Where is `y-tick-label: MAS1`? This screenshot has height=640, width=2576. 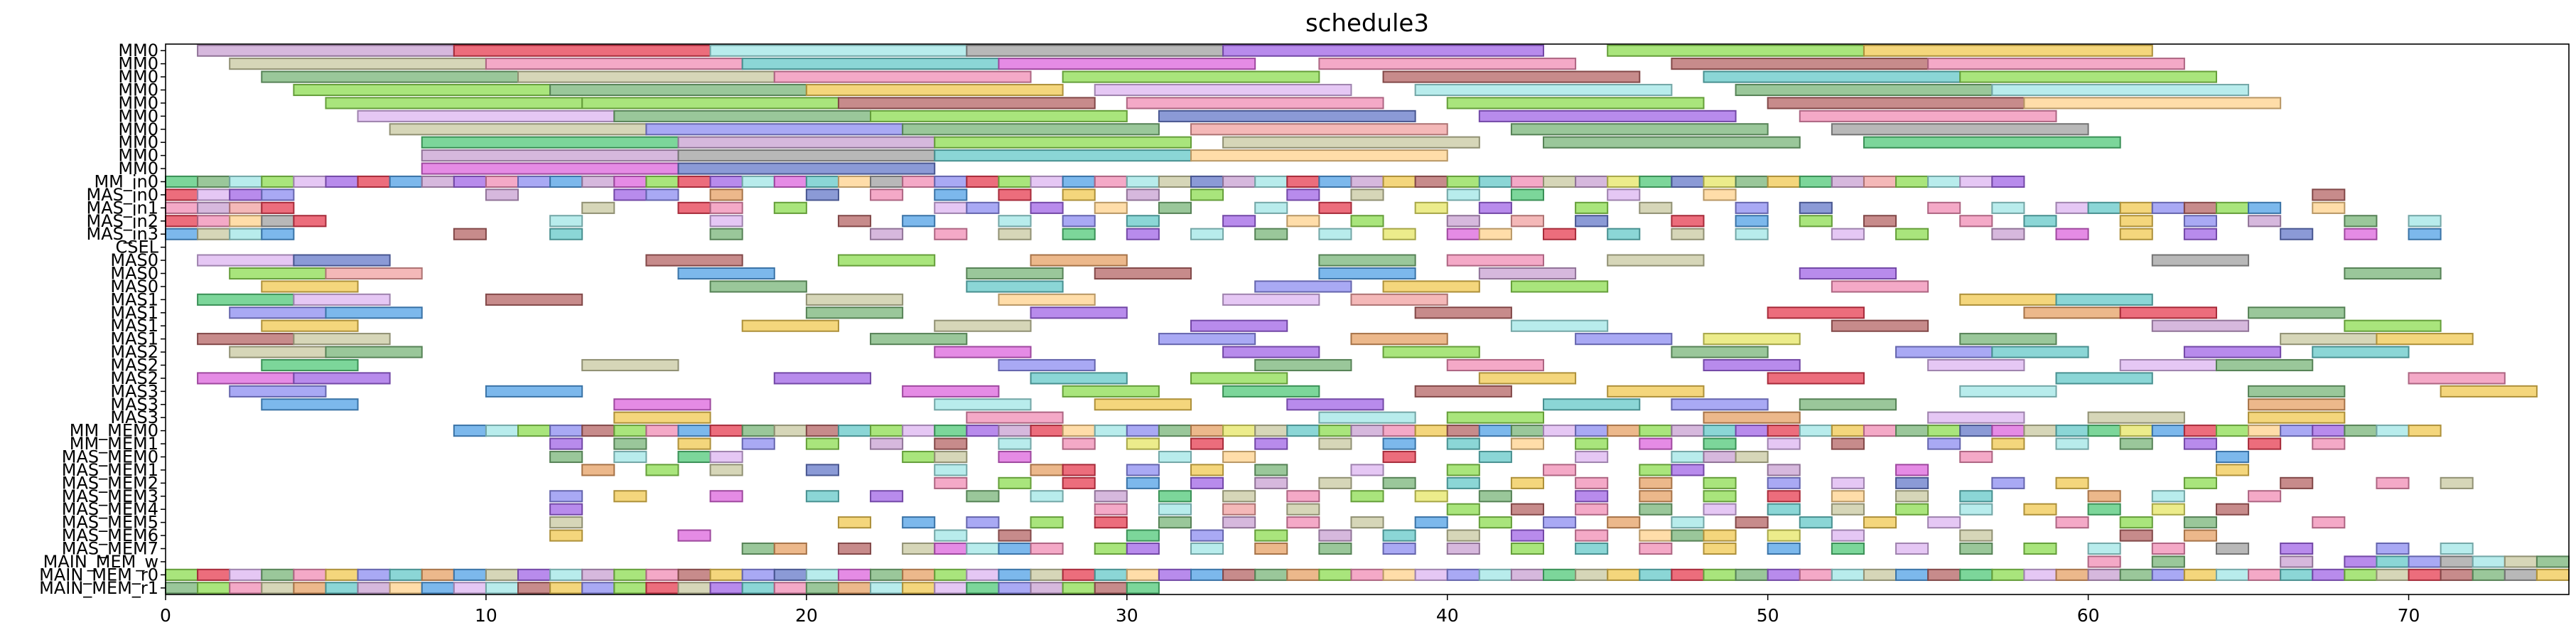
y-tick-label: MAS1 is located at coordinates (134, 339).